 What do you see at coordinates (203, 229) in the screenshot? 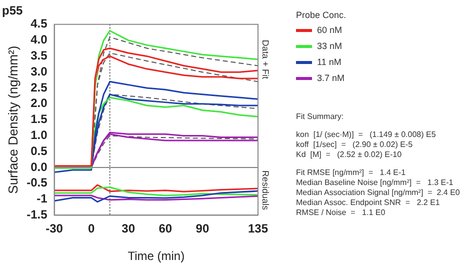
I see `x-tick-label: 90` at bounding box center [203, 229].